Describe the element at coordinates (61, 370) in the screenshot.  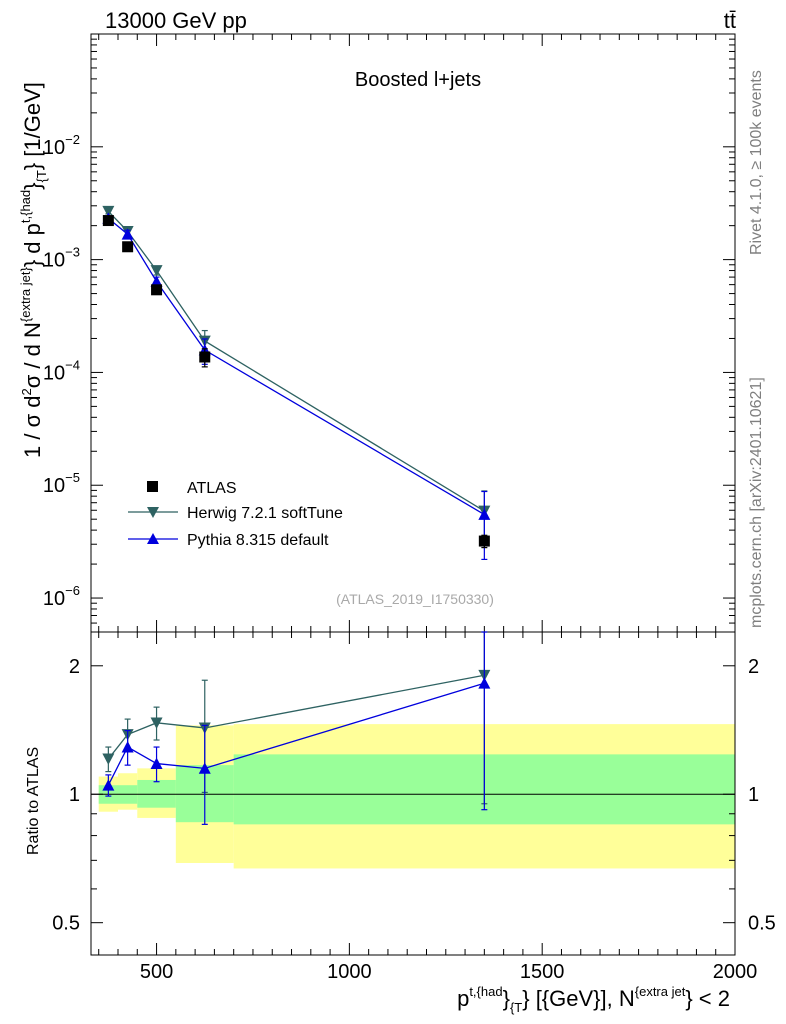
I see `main-y-tick-label-2: 10⁻⁴` at that location.